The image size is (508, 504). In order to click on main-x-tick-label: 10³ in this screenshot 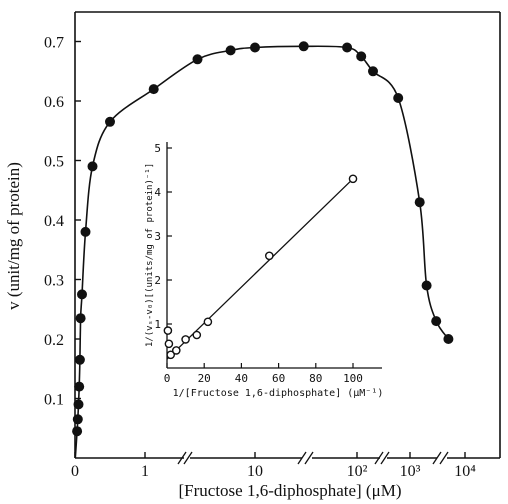, I will do `click(410, 471)`.